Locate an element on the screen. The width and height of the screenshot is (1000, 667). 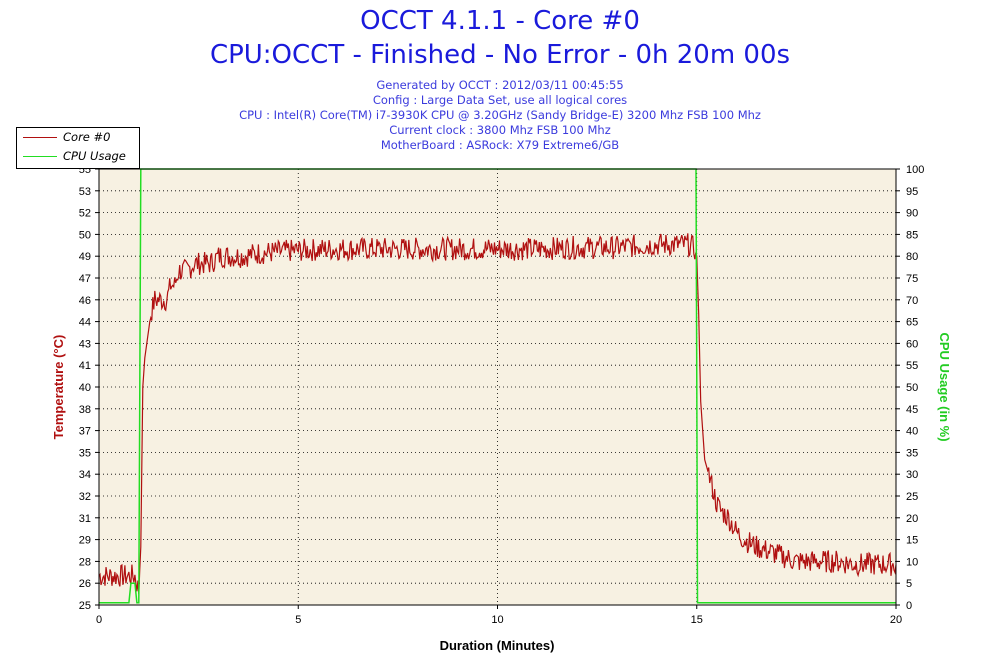
y-left-tick-label: 29 is located at coordinates (85, 541).